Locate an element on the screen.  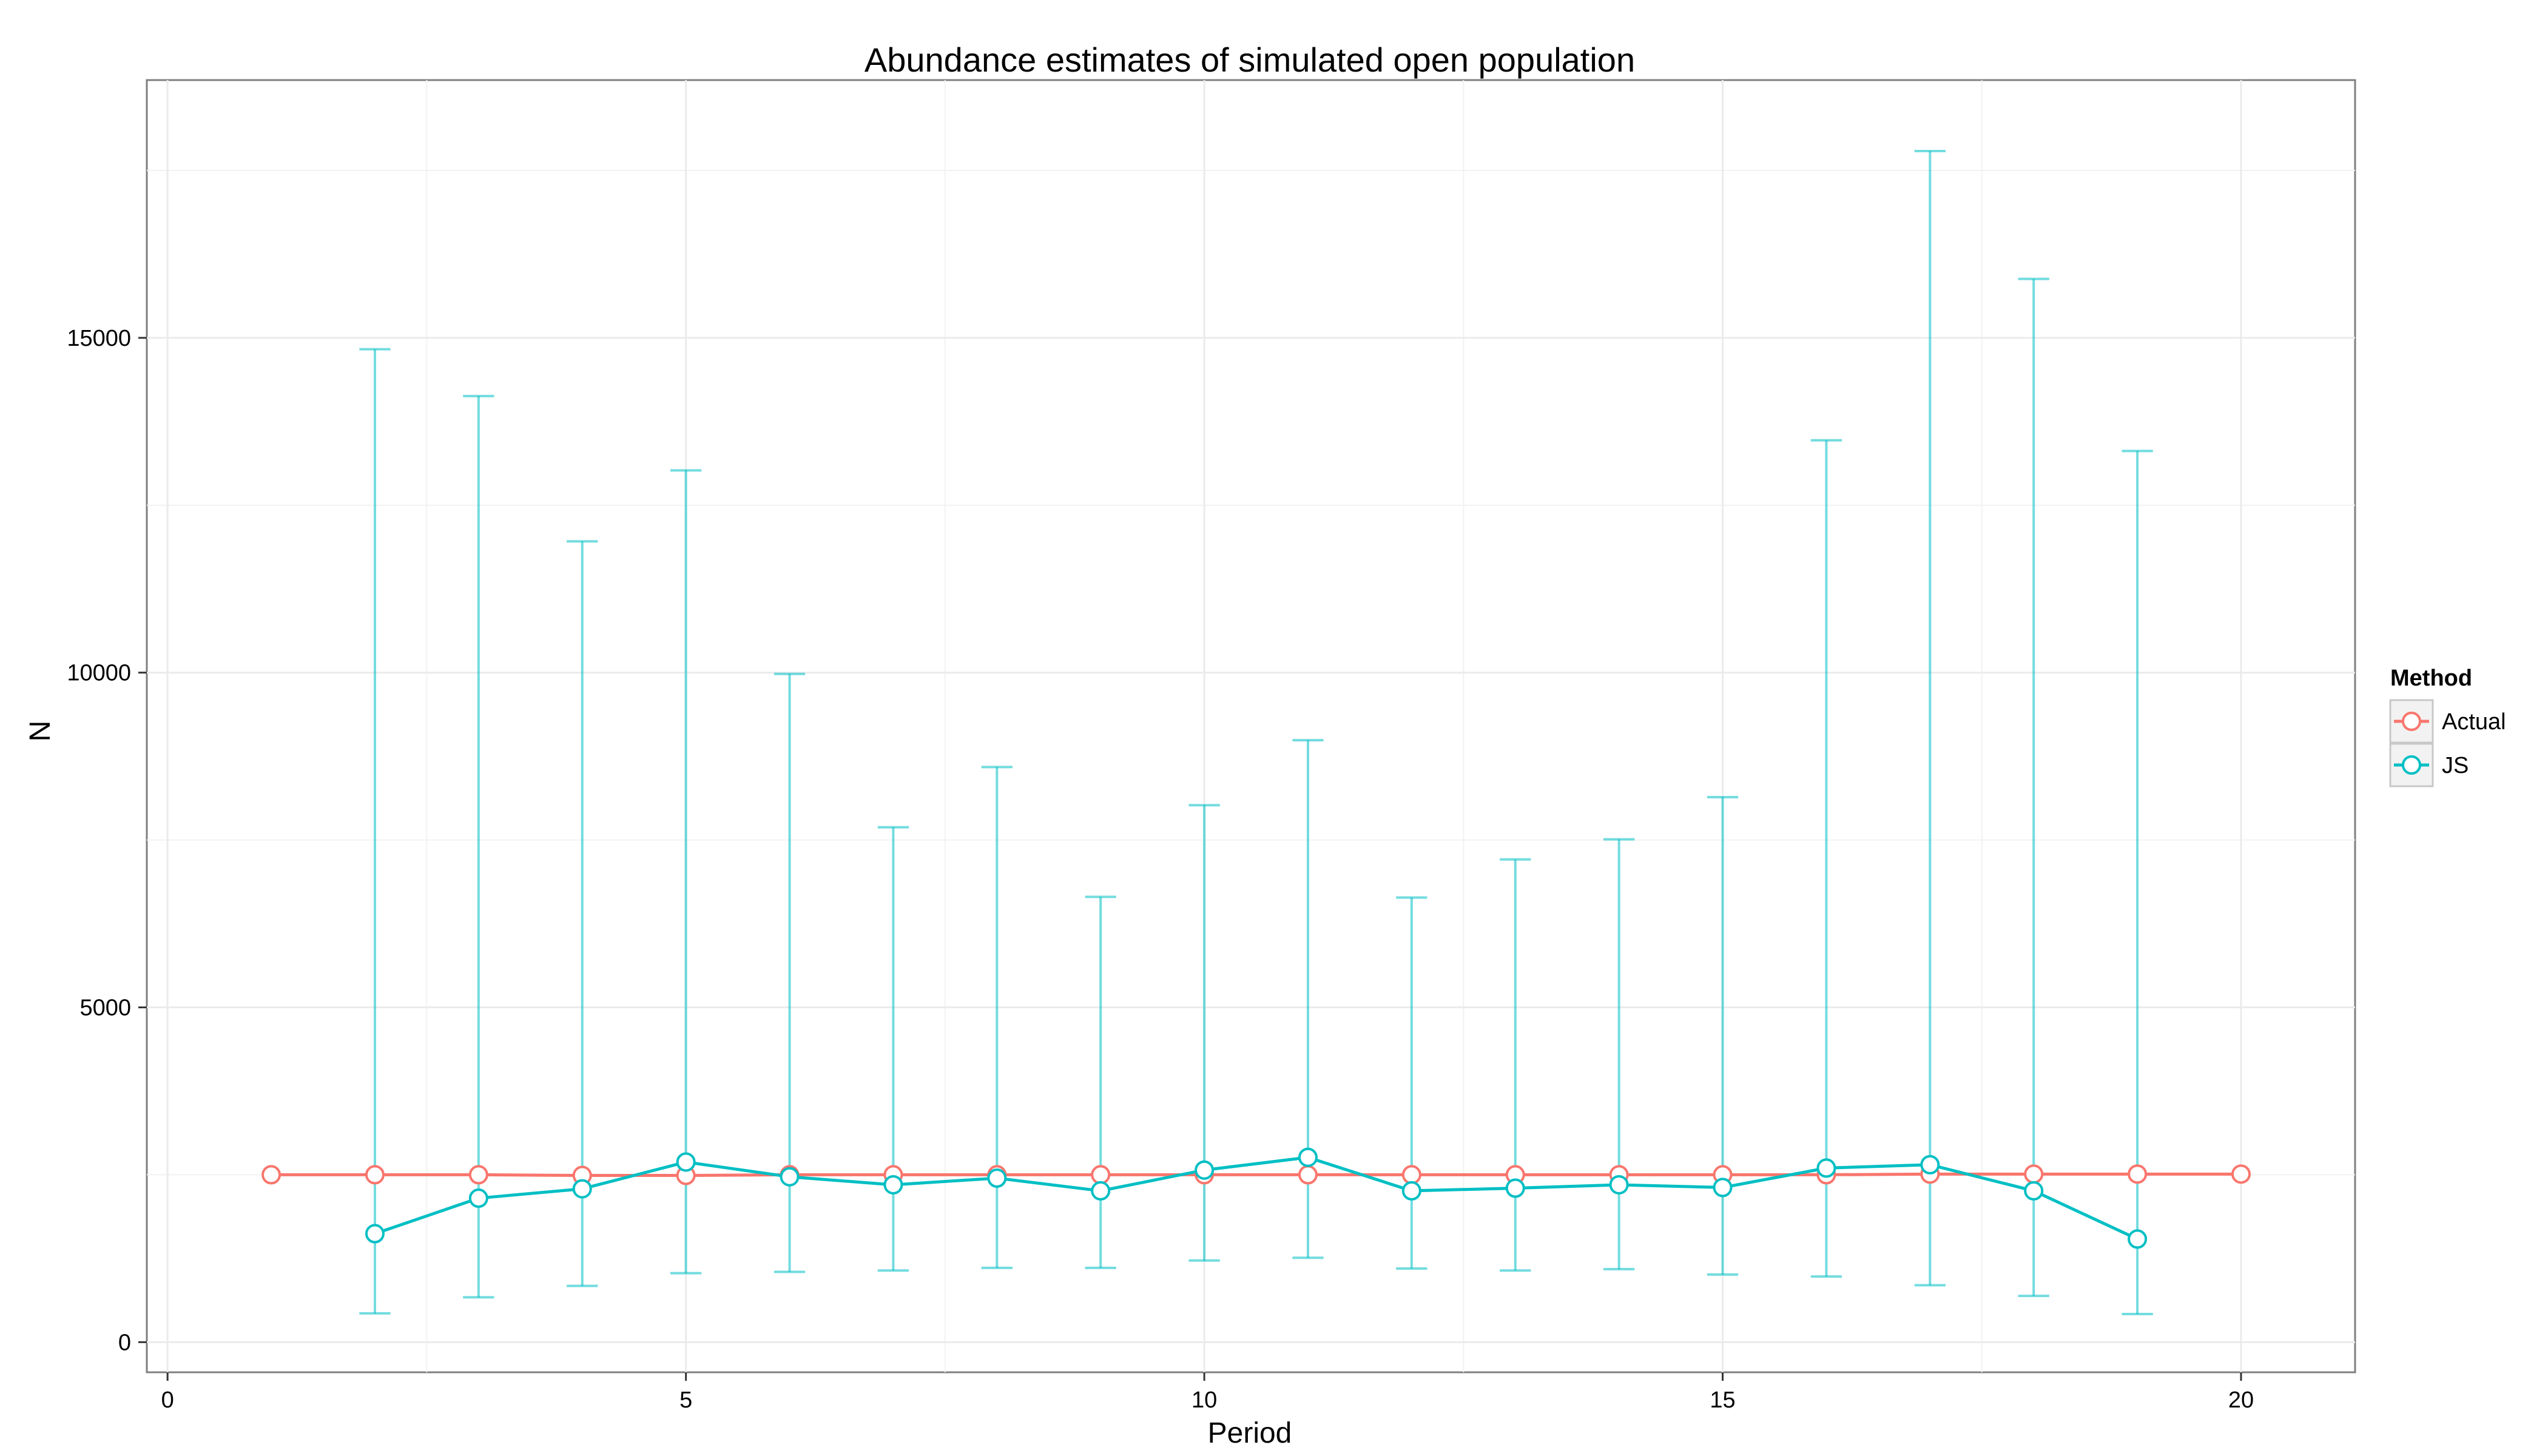
x-tick-label: 15 is located at coordinates (1722, 1400).